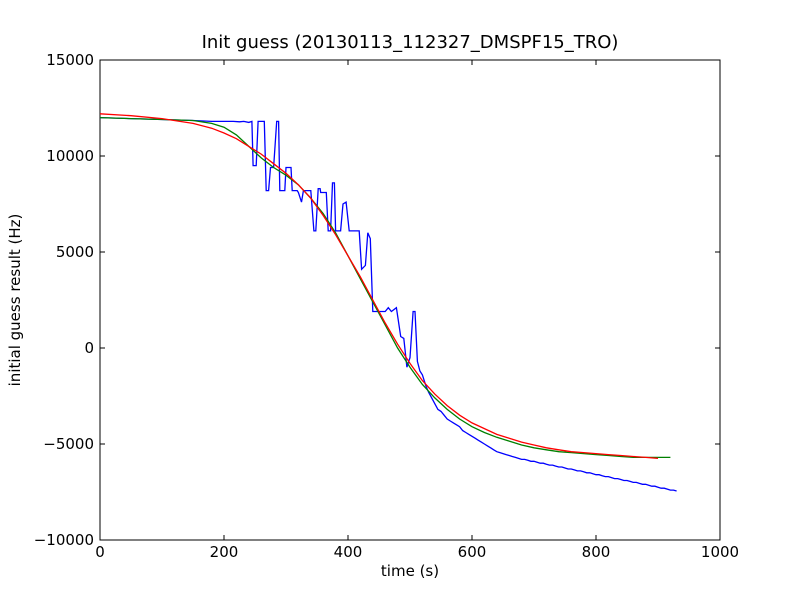 Image resolution: width=800 pixels, height=600 pixels. Describe the element at coordinates (70, 156) in the screenshot. I see `y-tick-label: 10000` at that location.